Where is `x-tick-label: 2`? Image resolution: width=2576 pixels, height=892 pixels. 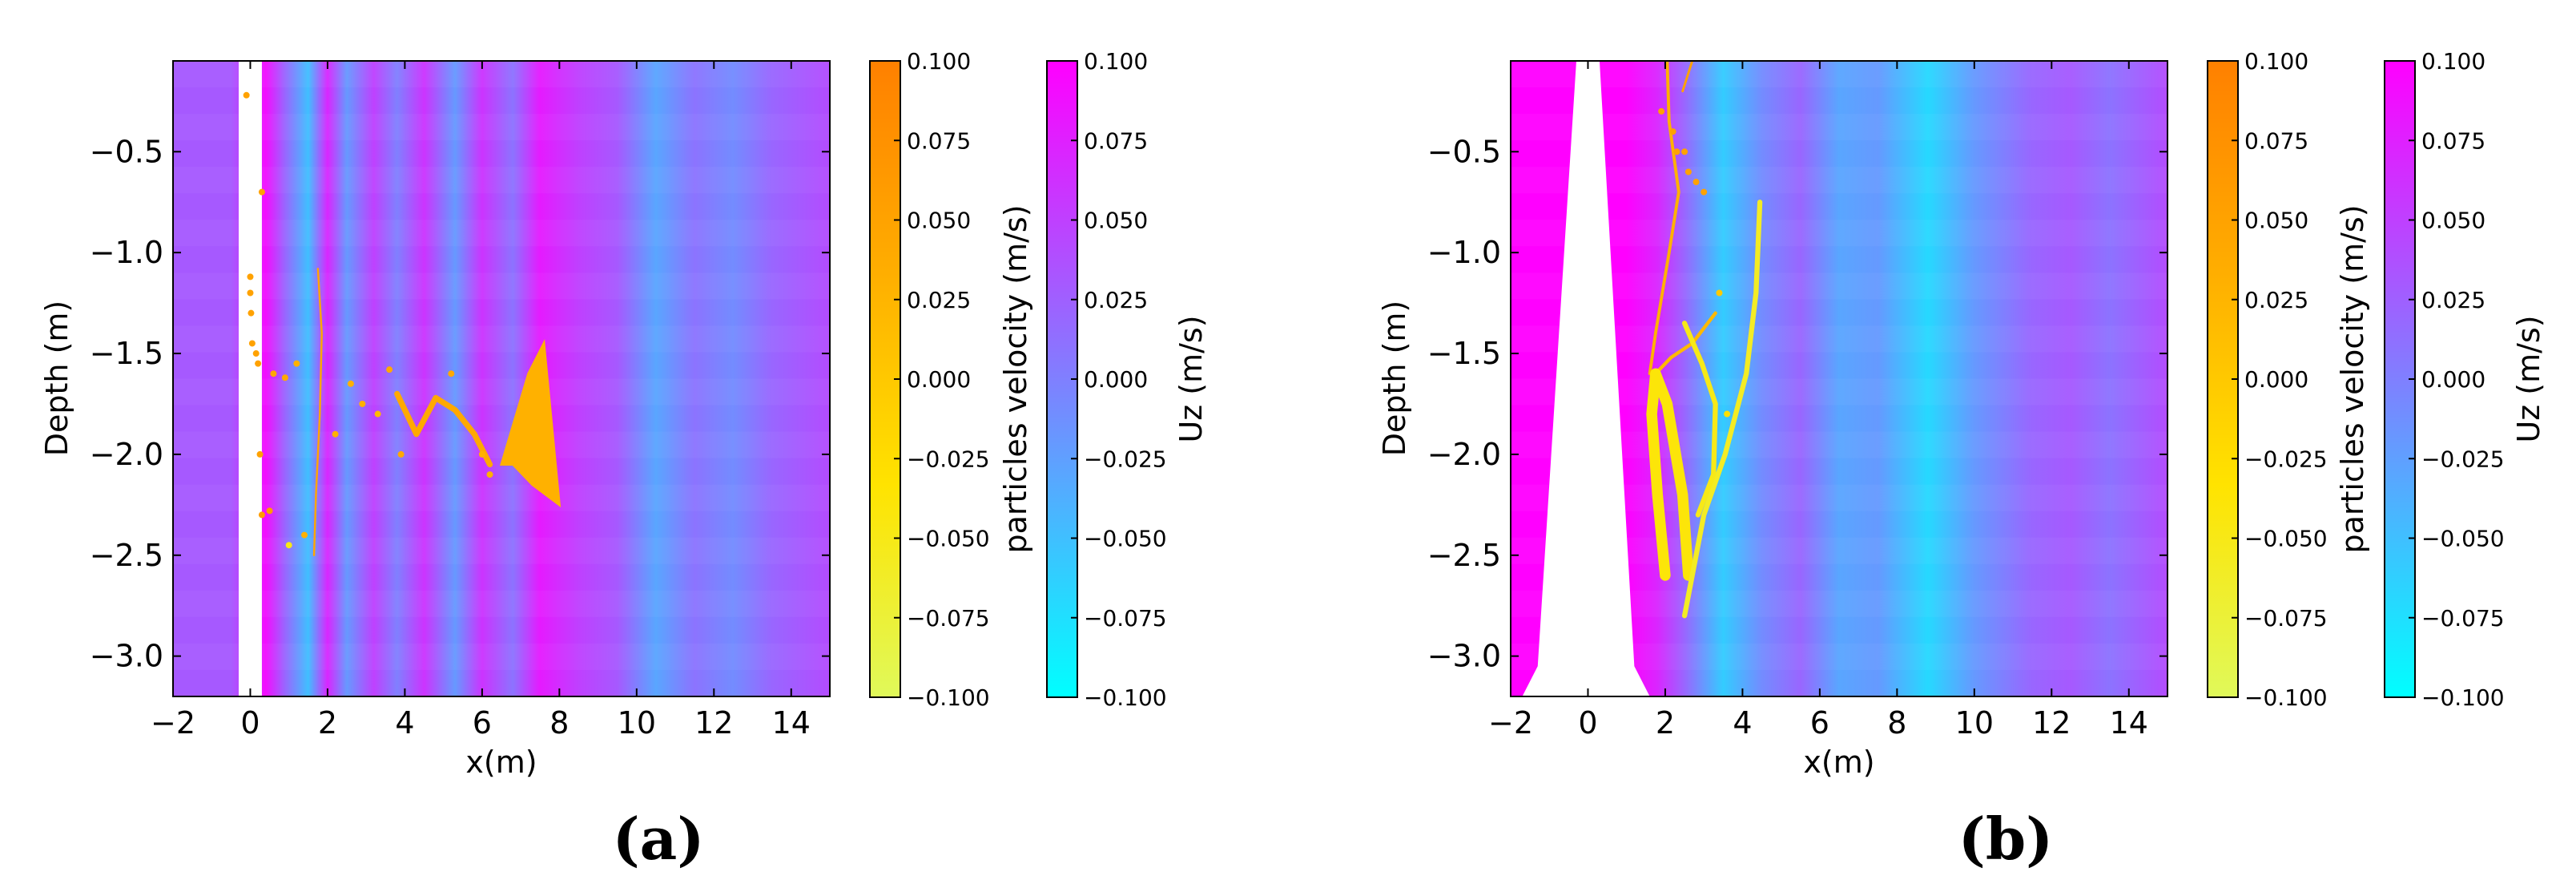 x-tick-label: 2 is located at coordinates (1665, 723).